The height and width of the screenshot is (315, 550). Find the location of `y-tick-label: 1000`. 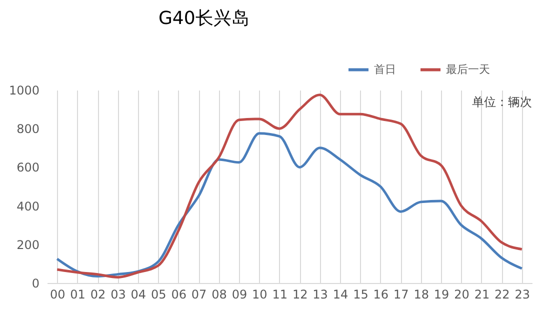

y-tick-label: 1000 is located at coordinates (24, 91).